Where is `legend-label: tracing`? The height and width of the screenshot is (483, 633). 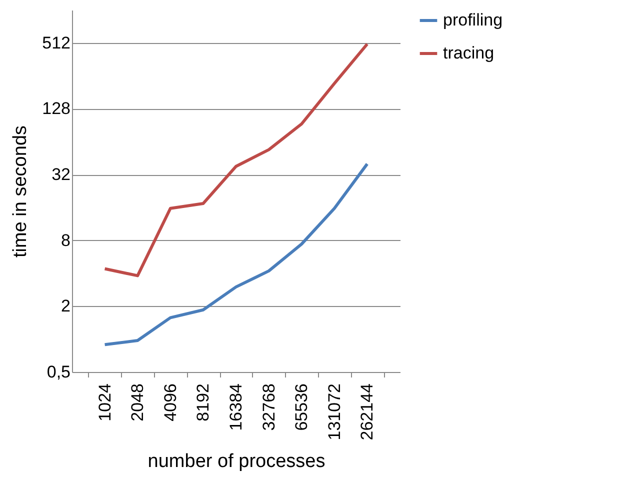 legend-label: tracing is located at coordinates (468, 53).